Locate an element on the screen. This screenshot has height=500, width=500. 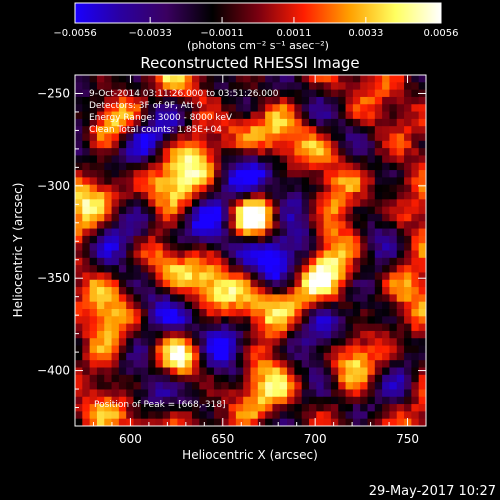
info-line: Detectors: 3F of 9F, Att 0 is located at coordinates (146, 106).